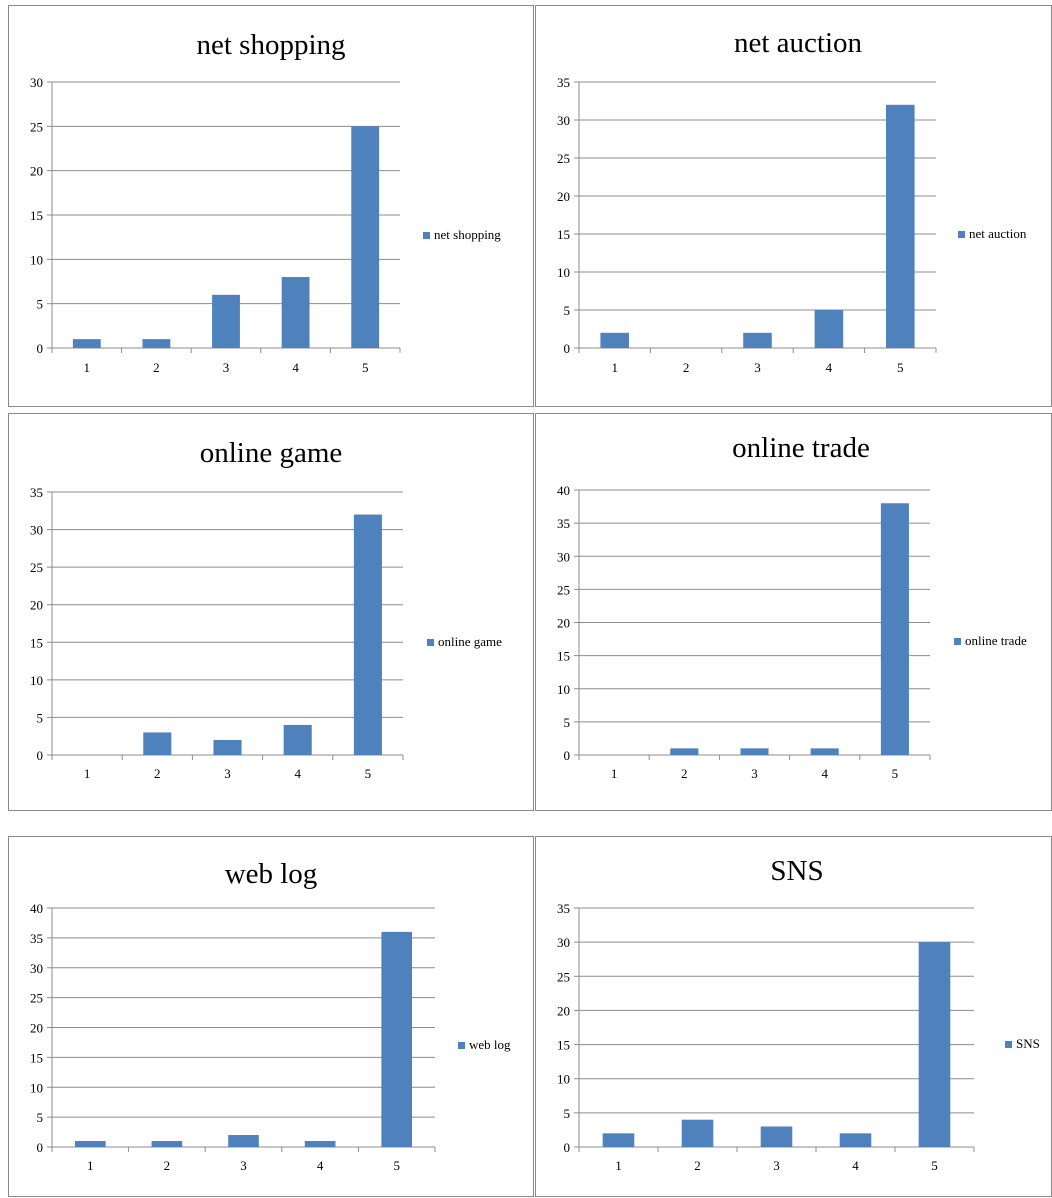 Image resolution: width=1052 pixels, height=1198 pixels. Describe the element at coordinates (490, 1044) in the screenshot. I see `legend-label: web log` at that location.